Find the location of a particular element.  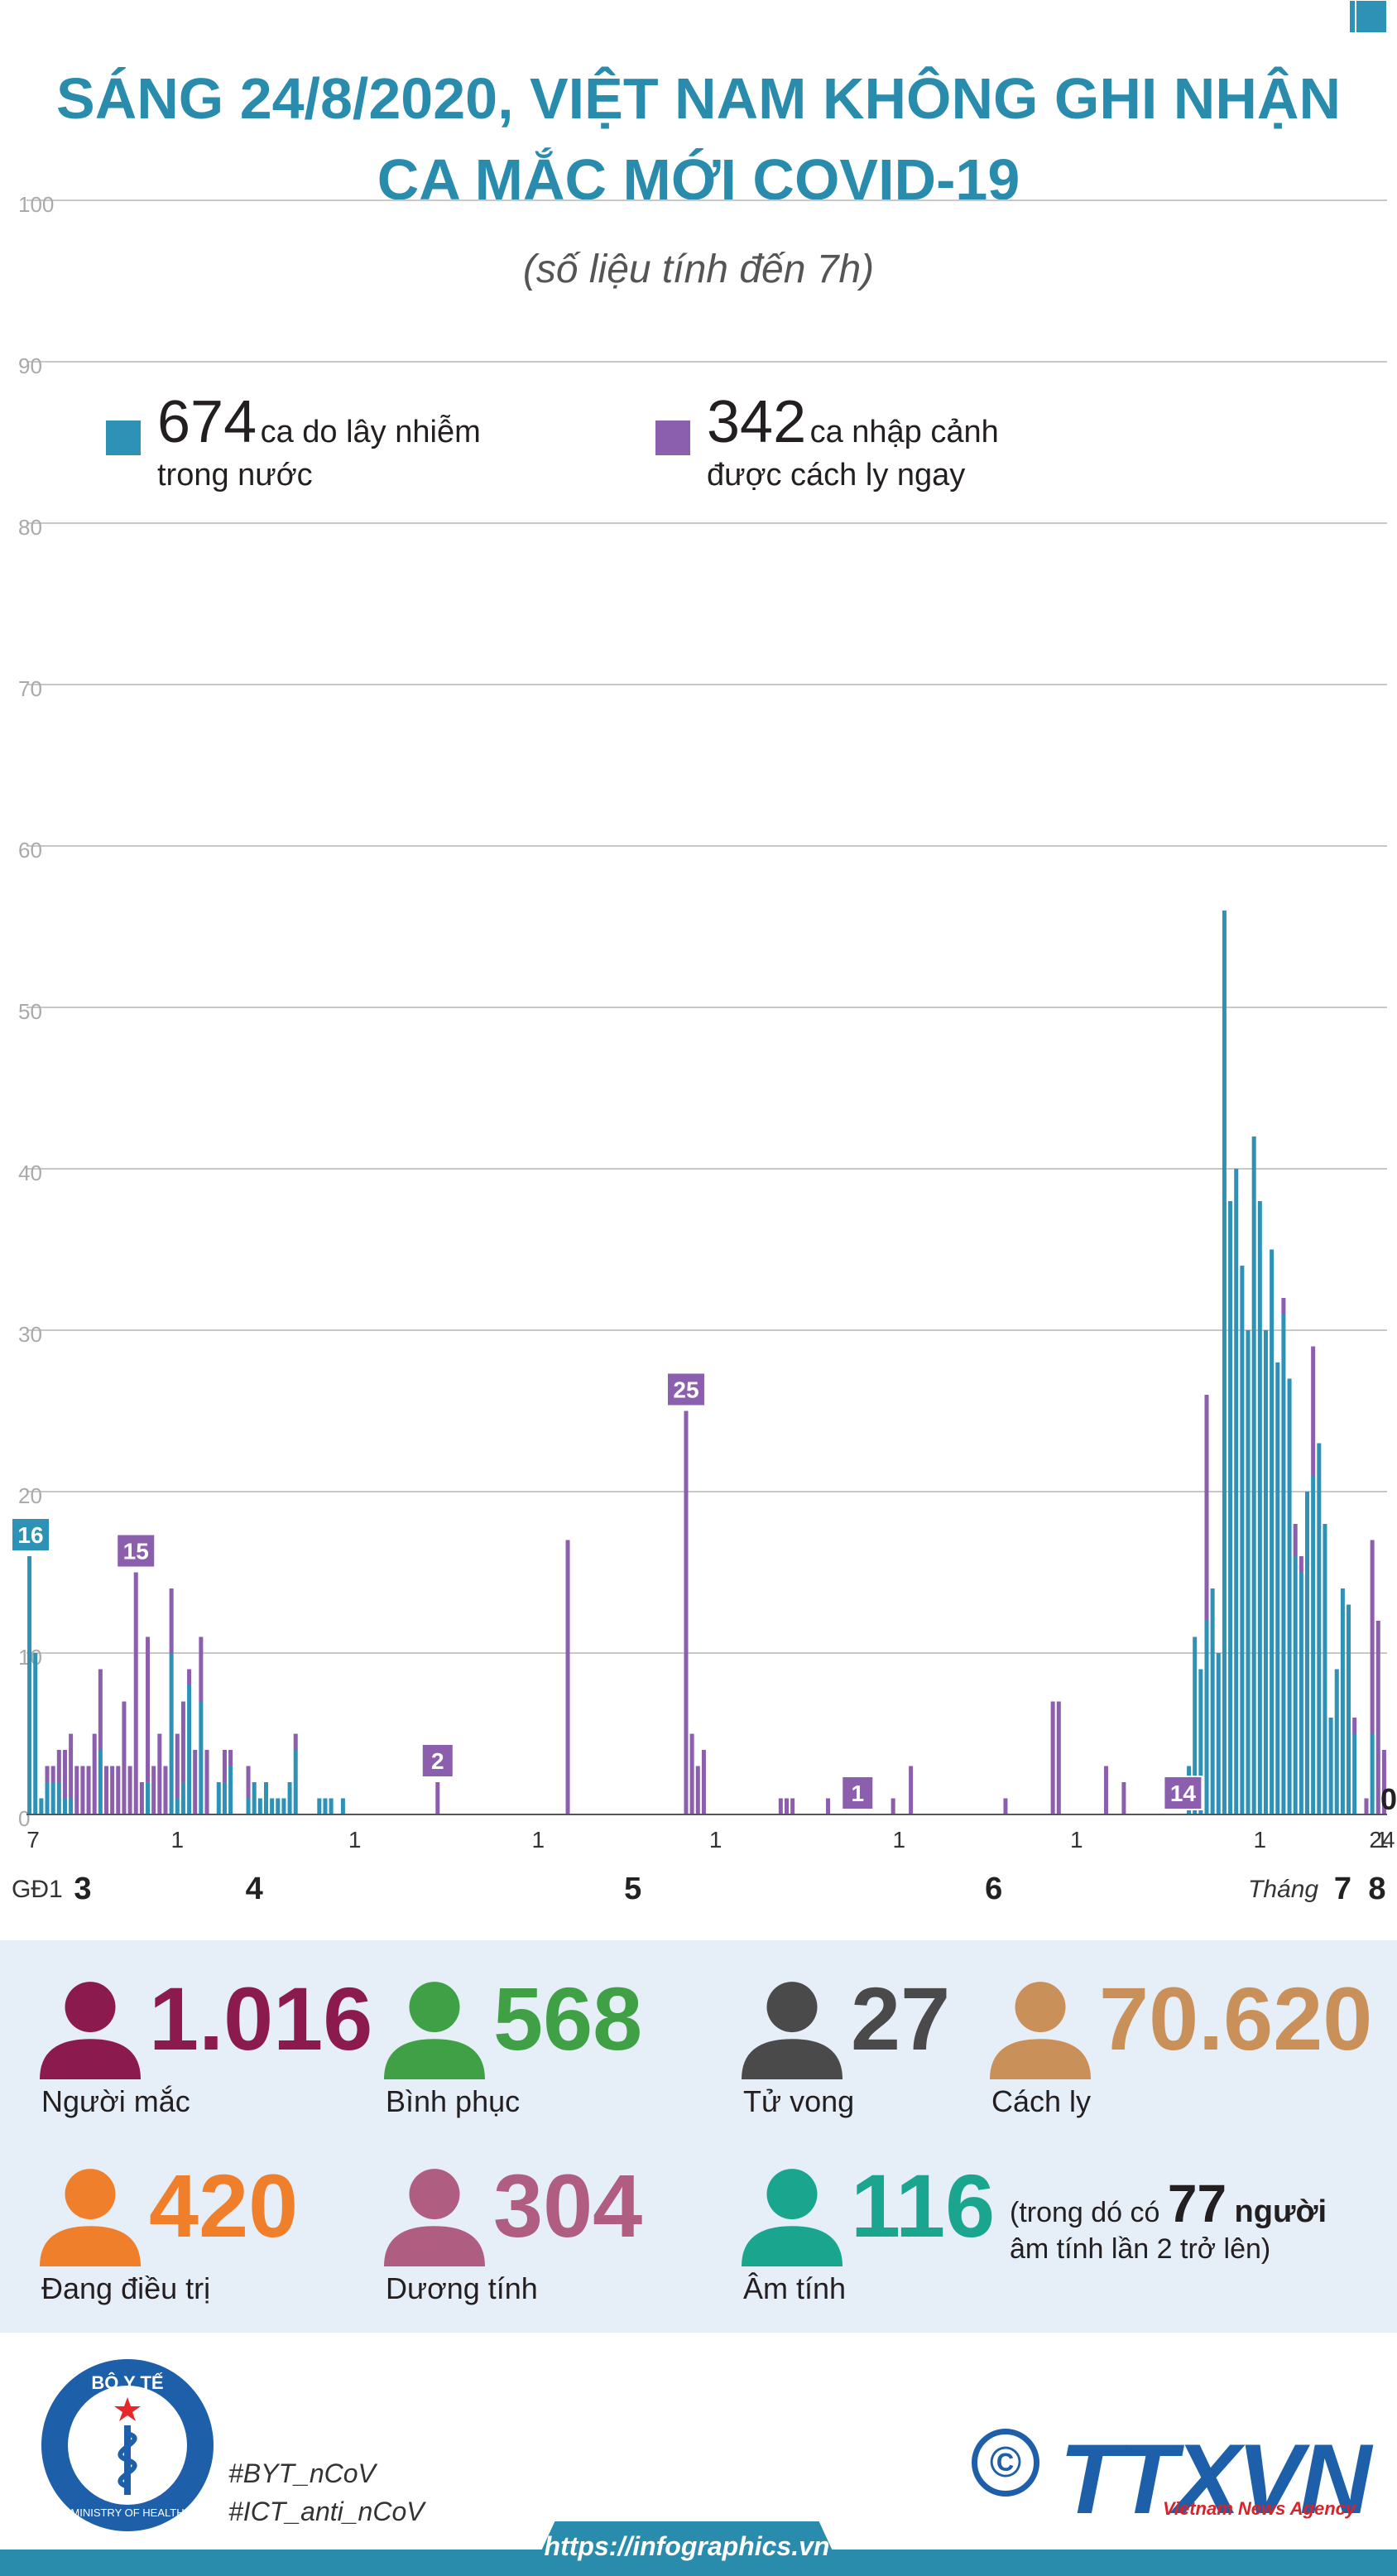

subtitle: (số liệu tính đến 7h) is located at coordinates (698, 269).